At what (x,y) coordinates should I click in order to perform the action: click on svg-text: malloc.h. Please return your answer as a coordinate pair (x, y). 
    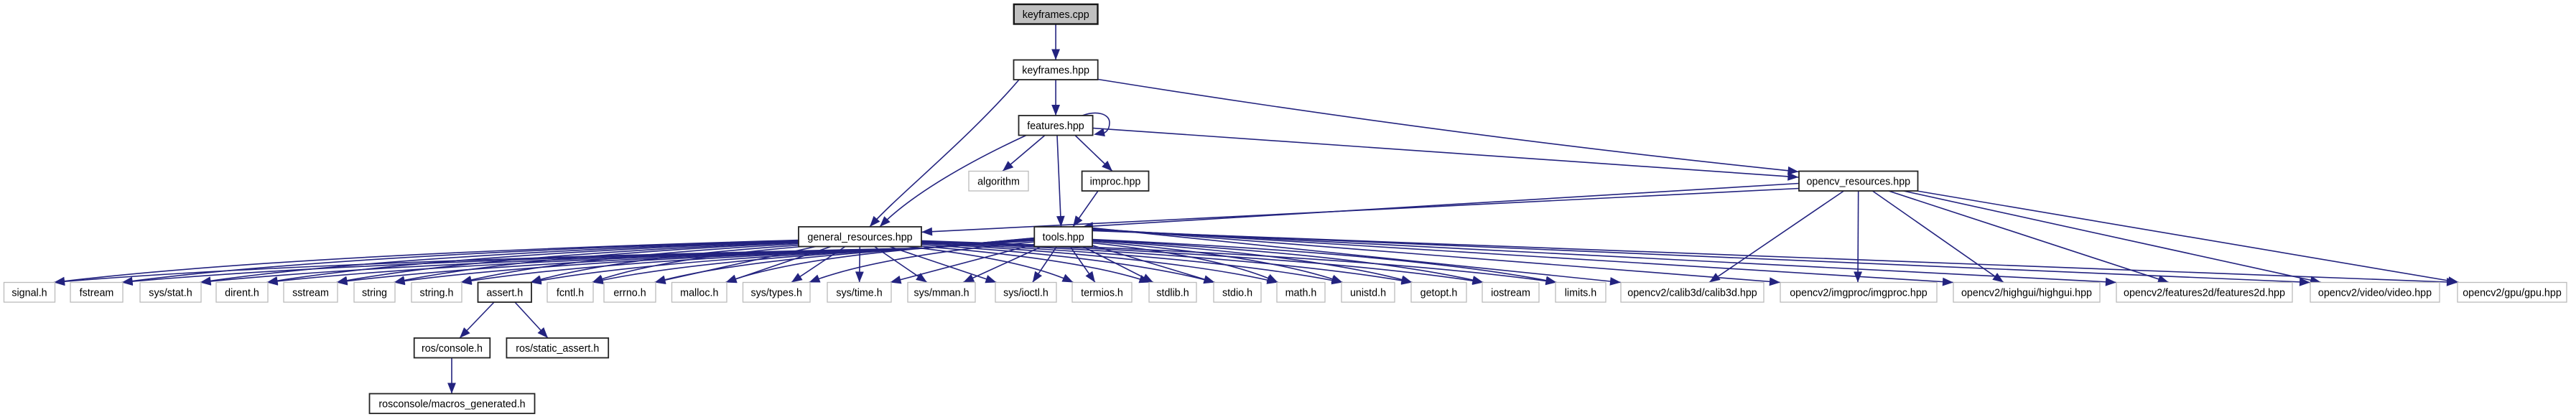
    Looking at the image, I should click on (699, 293).